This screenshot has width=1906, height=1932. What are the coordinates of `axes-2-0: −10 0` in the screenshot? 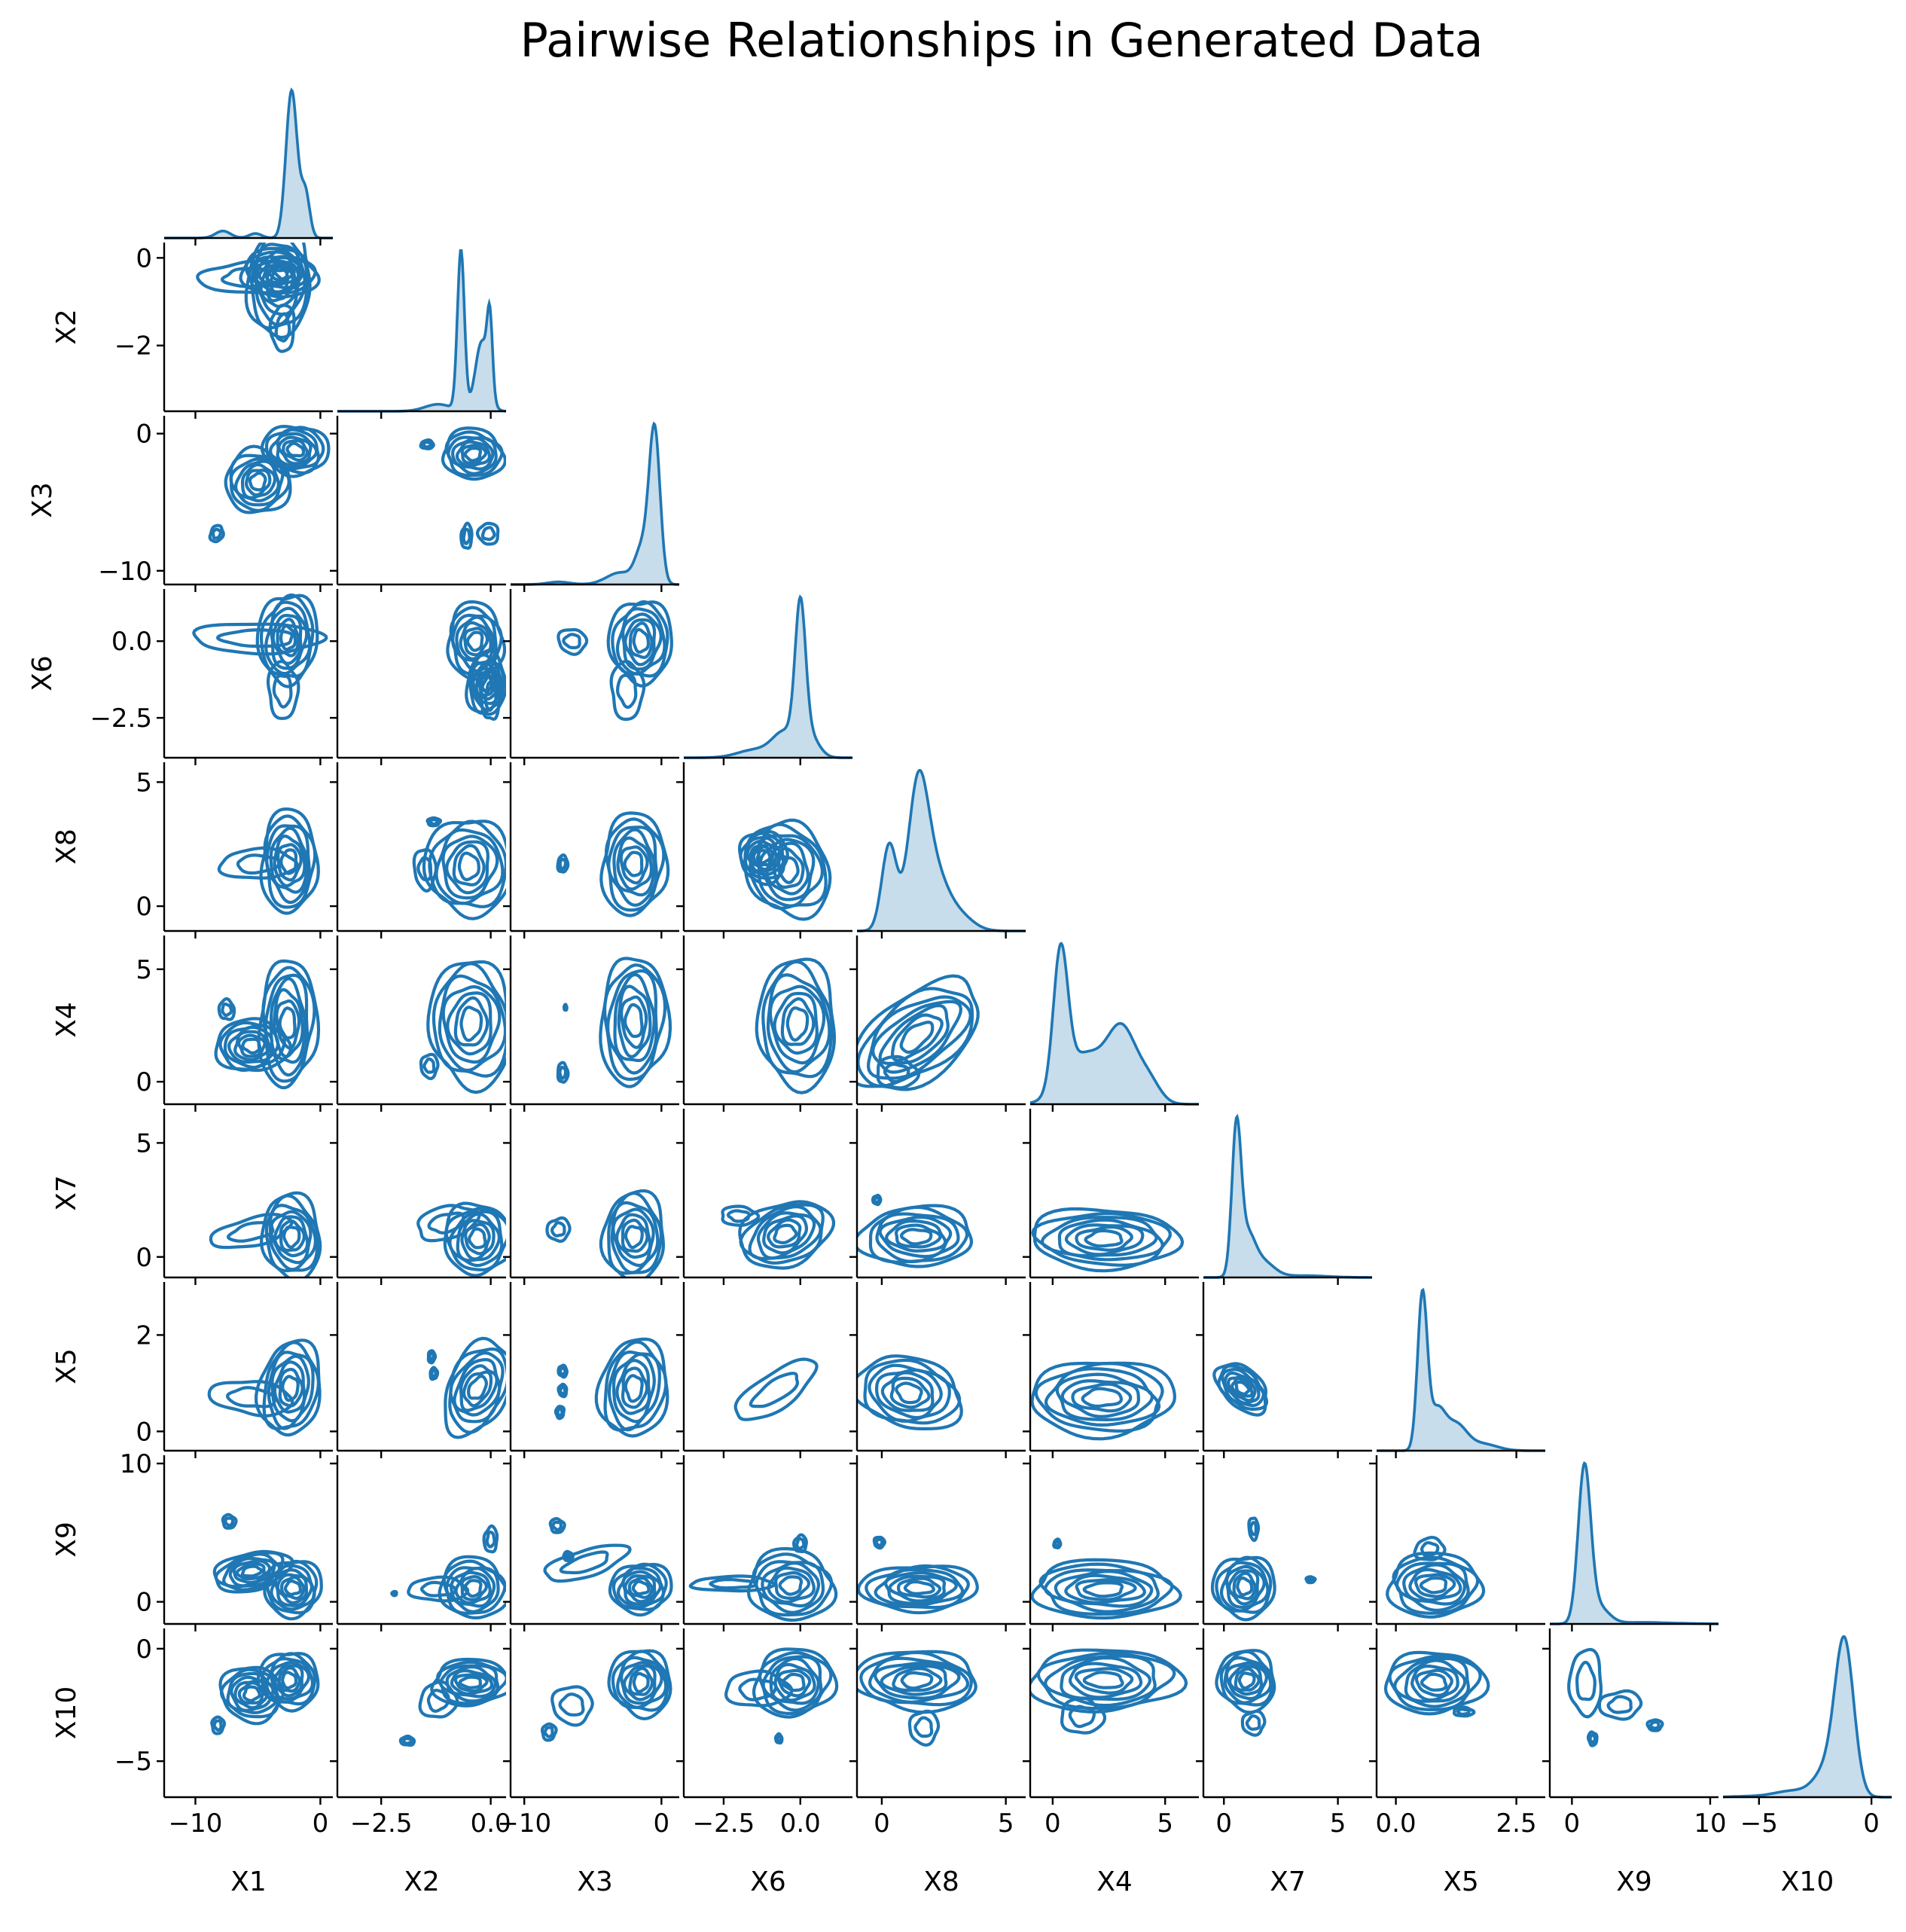 It's located at (215, 504).